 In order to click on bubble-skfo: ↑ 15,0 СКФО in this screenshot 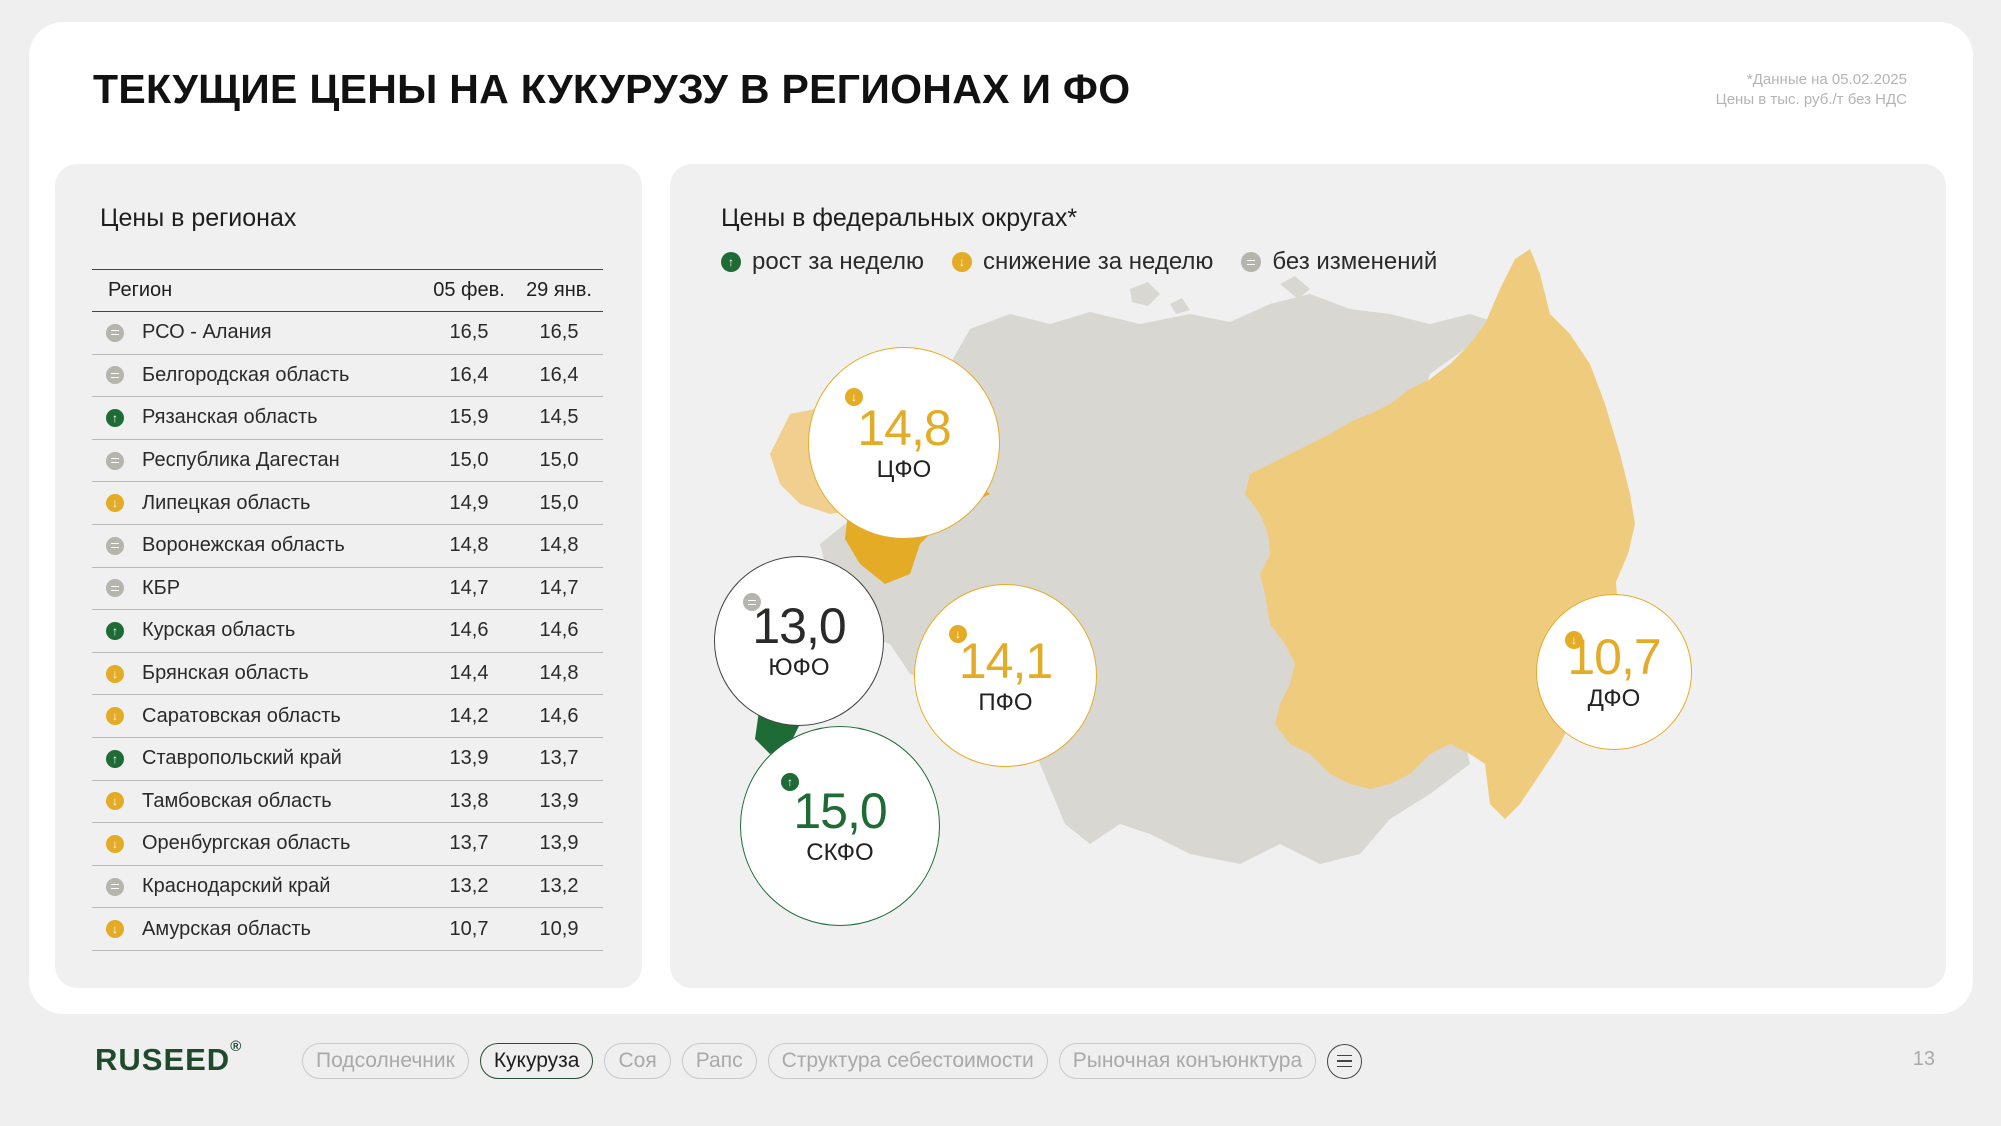, I will do `click(840, 826)`.